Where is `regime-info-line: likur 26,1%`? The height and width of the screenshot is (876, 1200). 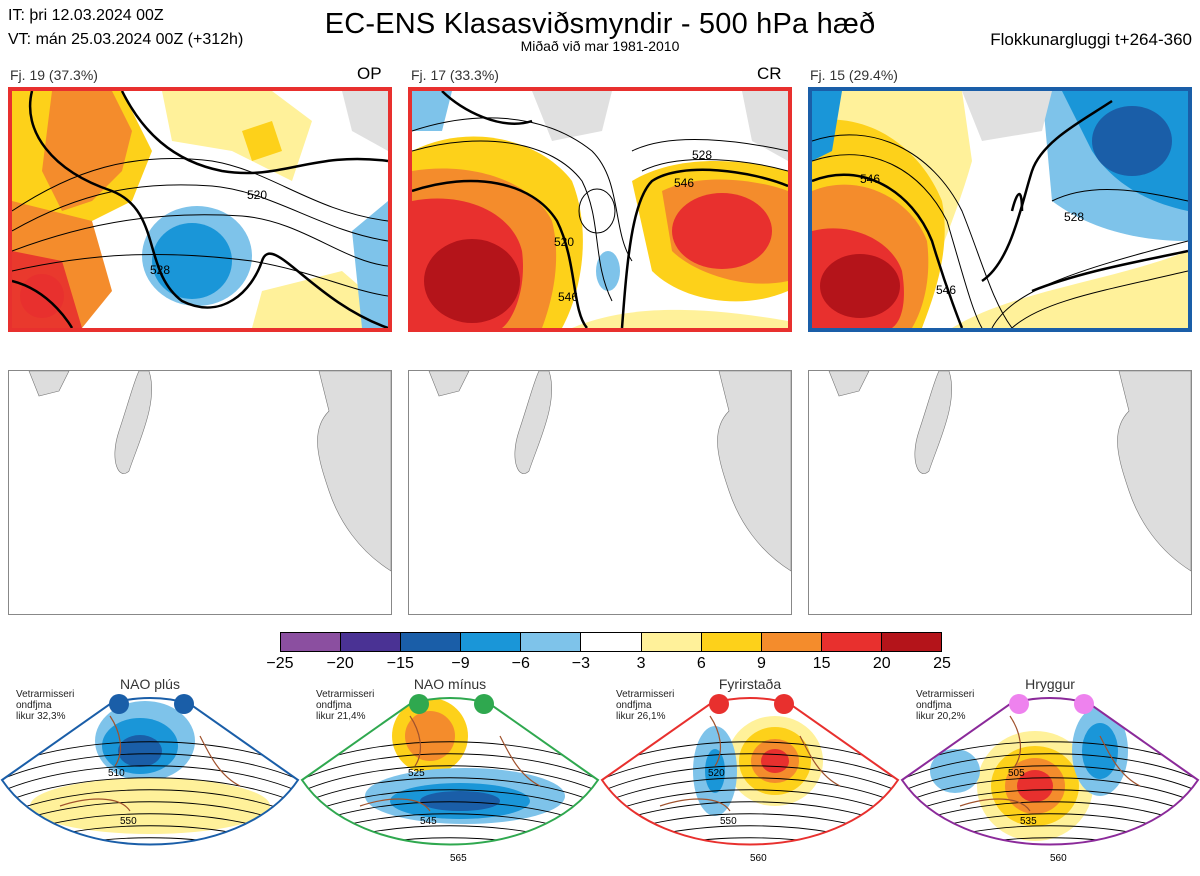 regime-info-line: likur 26,1% is located at coordinates (641, 716).